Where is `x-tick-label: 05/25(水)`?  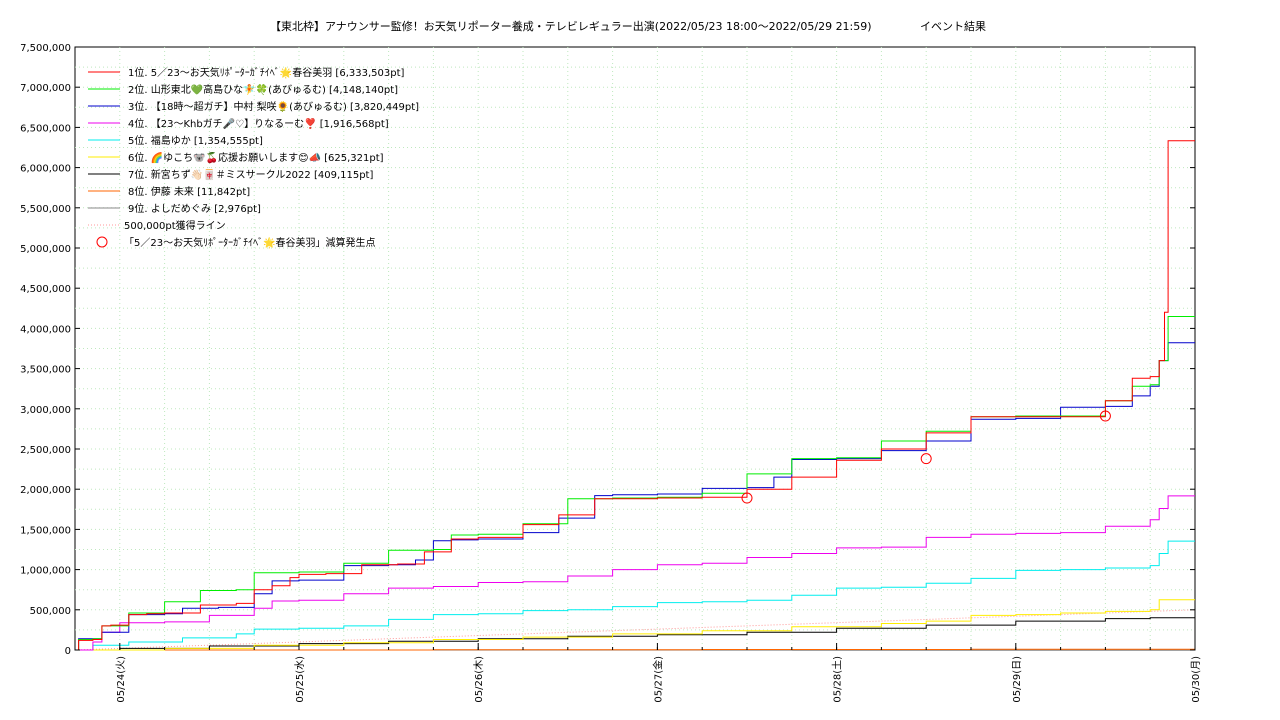 x-tick-label: 05/25(水) is located at coordinates (300, 679).